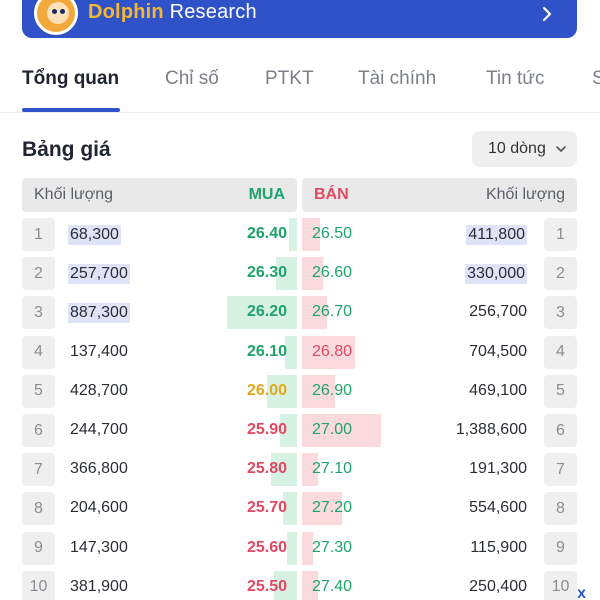 The width and height of the screenshot is (600, 600). Describe the element at coordinates (498, 351) in the screenshot. I see `sell-volume: 704,500` at that location.